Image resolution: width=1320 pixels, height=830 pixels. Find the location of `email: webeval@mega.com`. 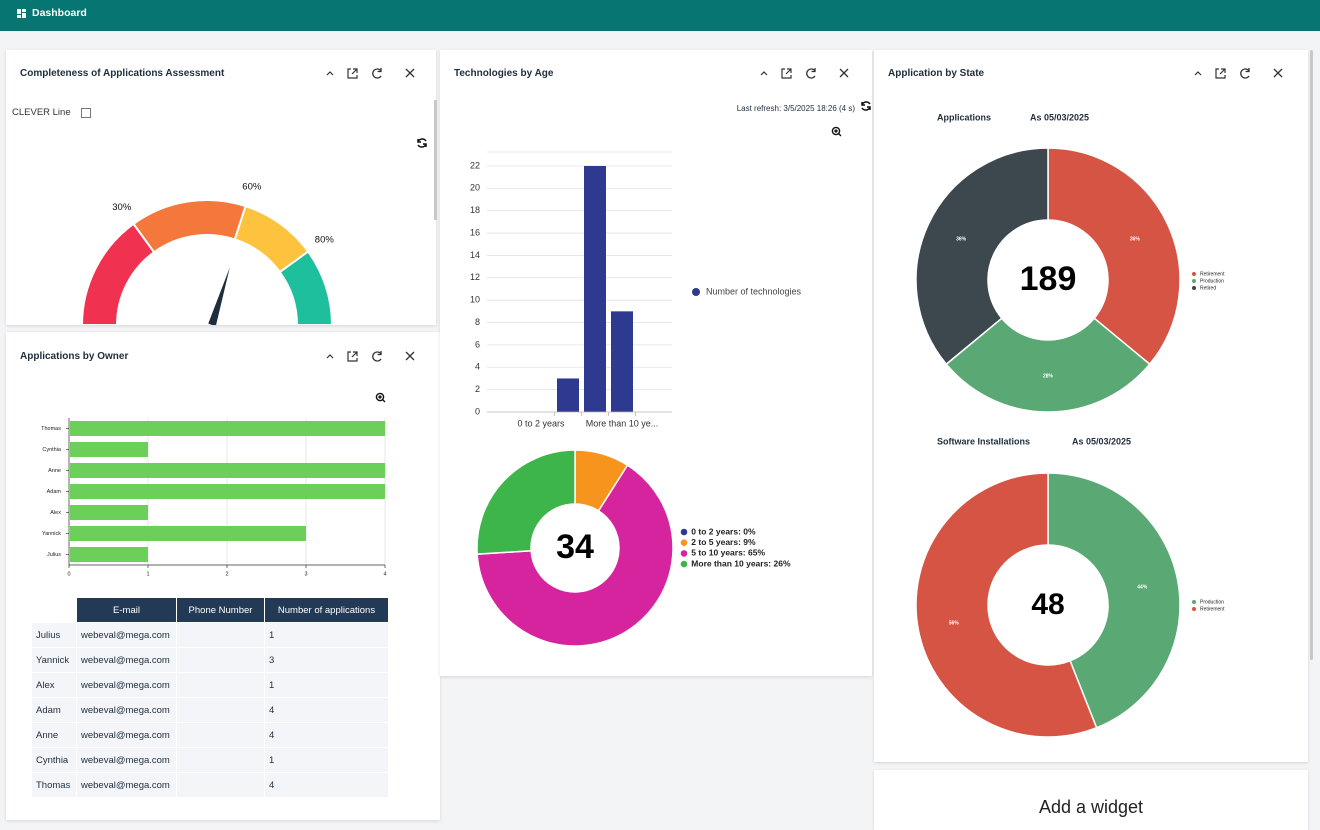

email: webeval@mega.com is located at coordinates (126, 735).